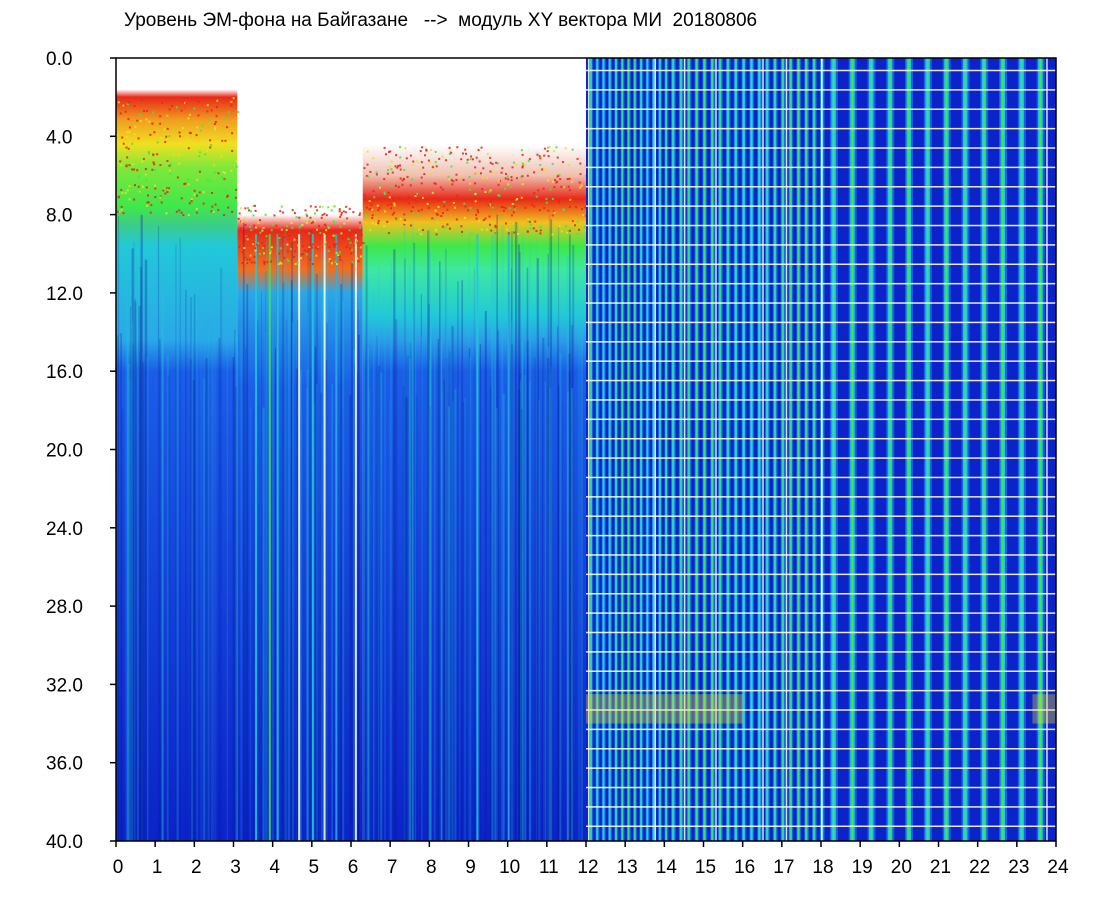 This screenshot has height=900, width=1096. I want to click on x-tick-label: 4, so click(274, 867).